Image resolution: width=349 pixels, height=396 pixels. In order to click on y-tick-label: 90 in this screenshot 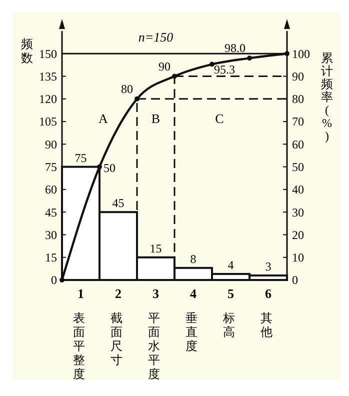, I will do `click(51, 144)`.